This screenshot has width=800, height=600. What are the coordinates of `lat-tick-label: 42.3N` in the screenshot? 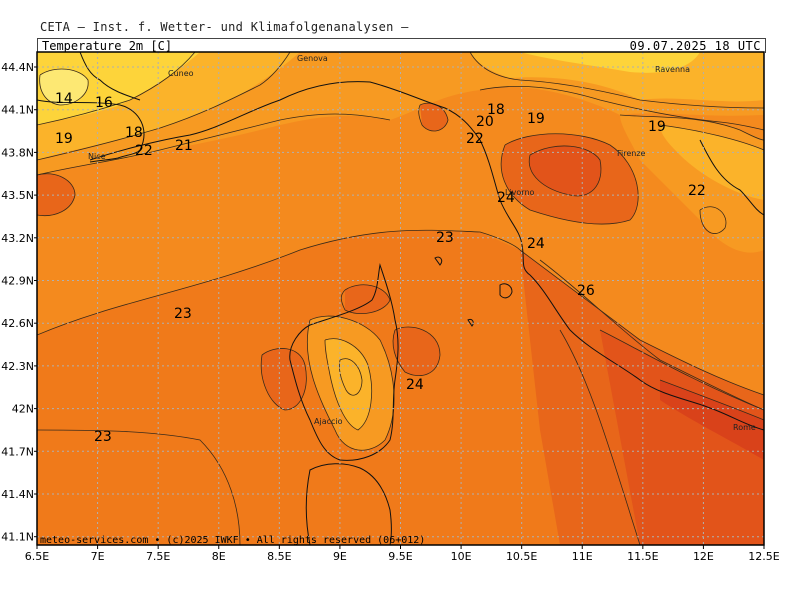 It's located at (17, 366).